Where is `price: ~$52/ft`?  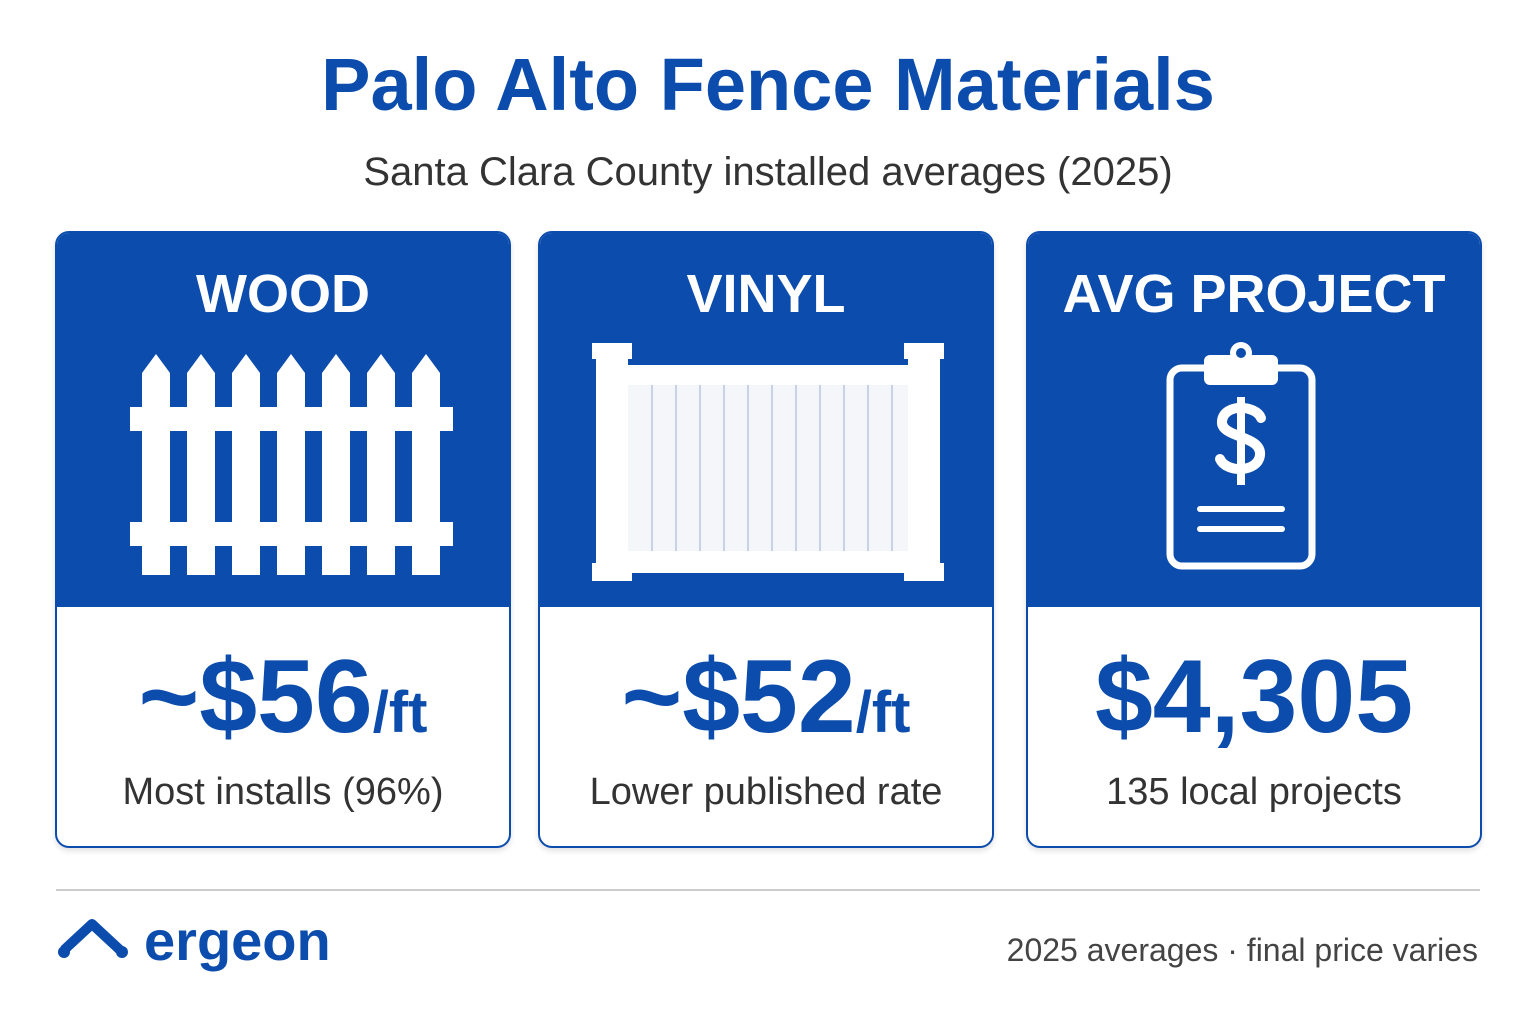 price: ~$52/ft is located at coordinates (766, 697).